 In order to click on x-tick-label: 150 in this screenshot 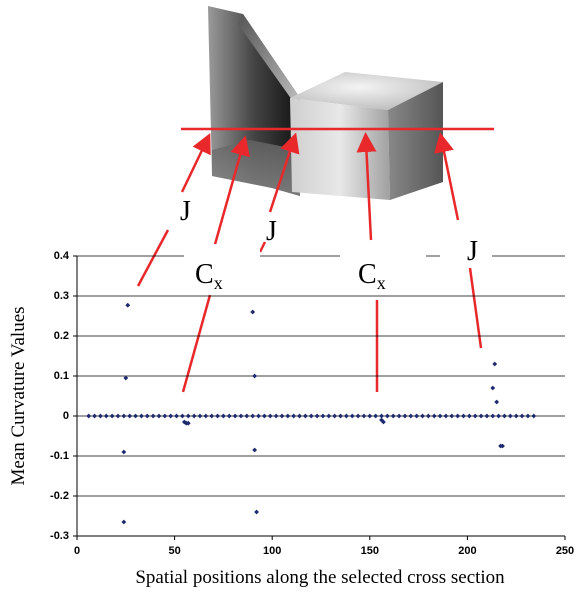, I will do `click(370, 551)`.